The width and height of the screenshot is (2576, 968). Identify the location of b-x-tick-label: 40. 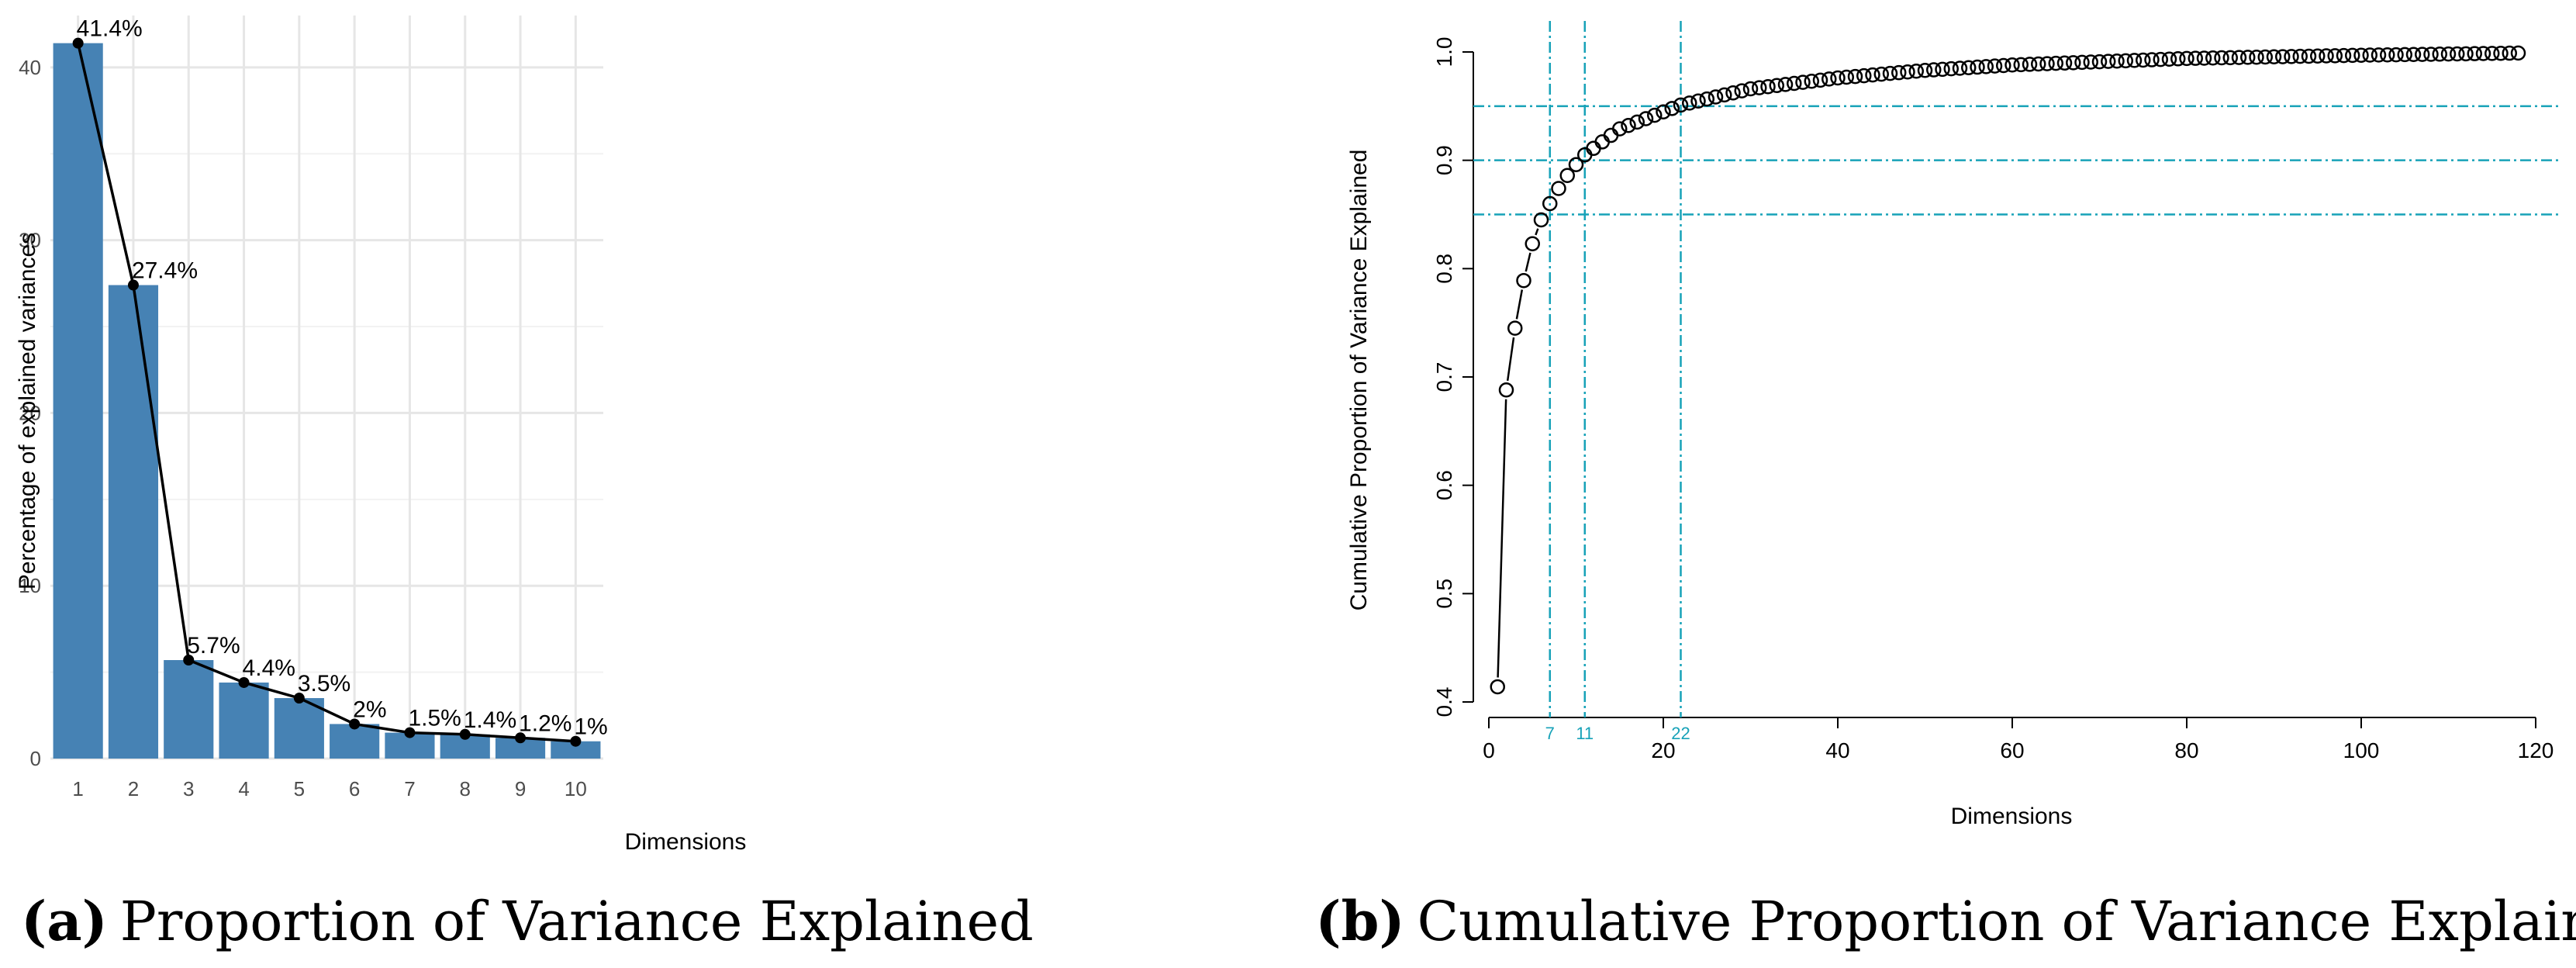
(1837, 750).